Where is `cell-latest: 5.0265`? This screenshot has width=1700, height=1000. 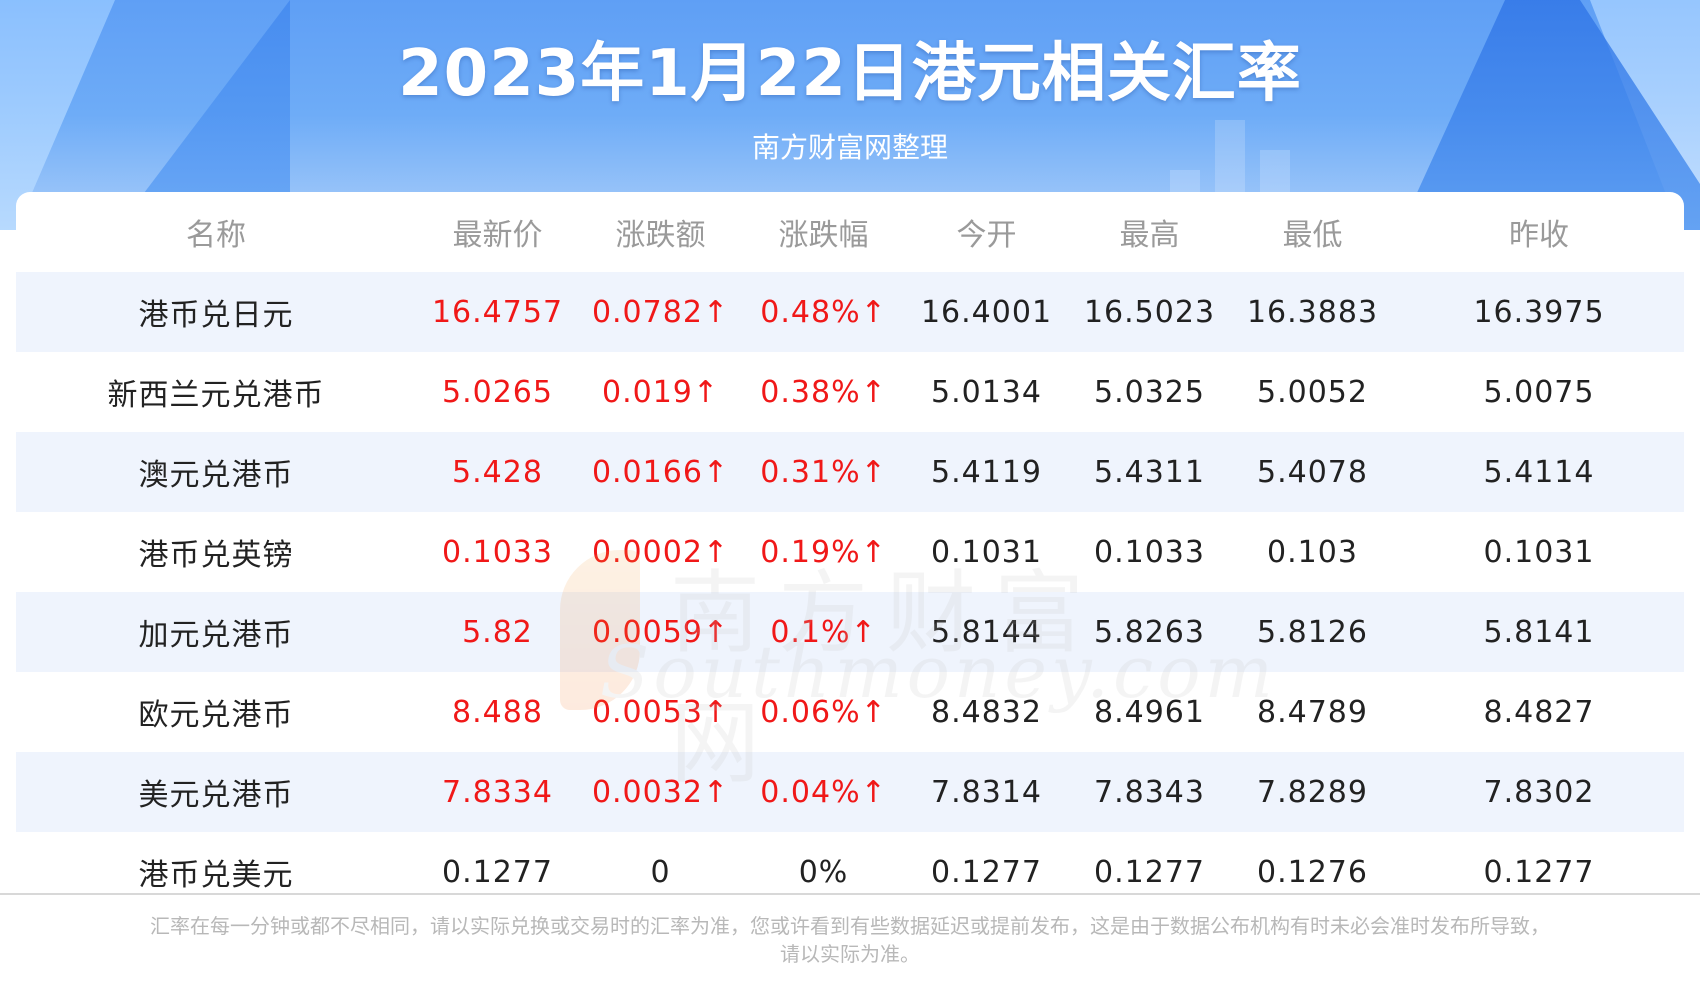
cell-latest: 5.0265 is located at coordinates (497, 392).